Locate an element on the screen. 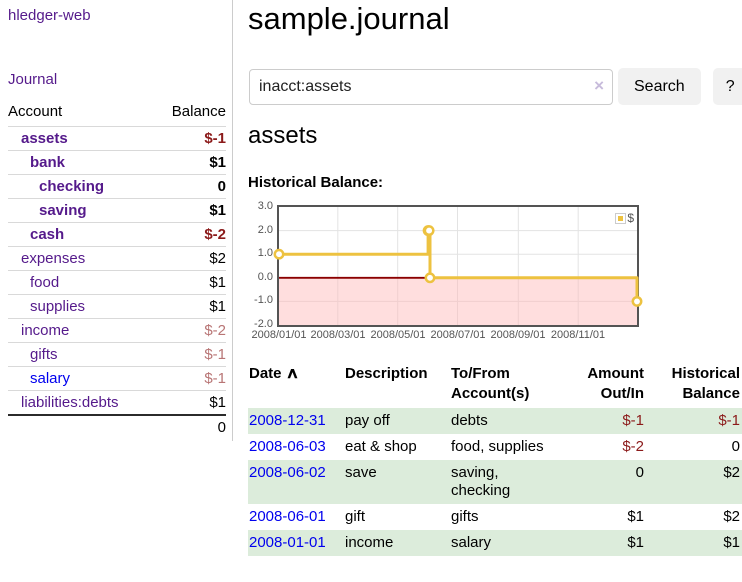 The image size is (742, 582). account-link: checking is located at coordinates (72, 186).